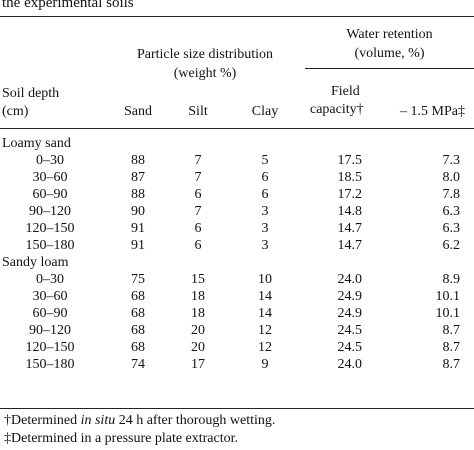 The height and width of the screenshot is (450, 474). What do you see at coordinates (451, 194) in the screenshot?
I see `cell-mpa: 7.8` at bounding box center [451, 194].